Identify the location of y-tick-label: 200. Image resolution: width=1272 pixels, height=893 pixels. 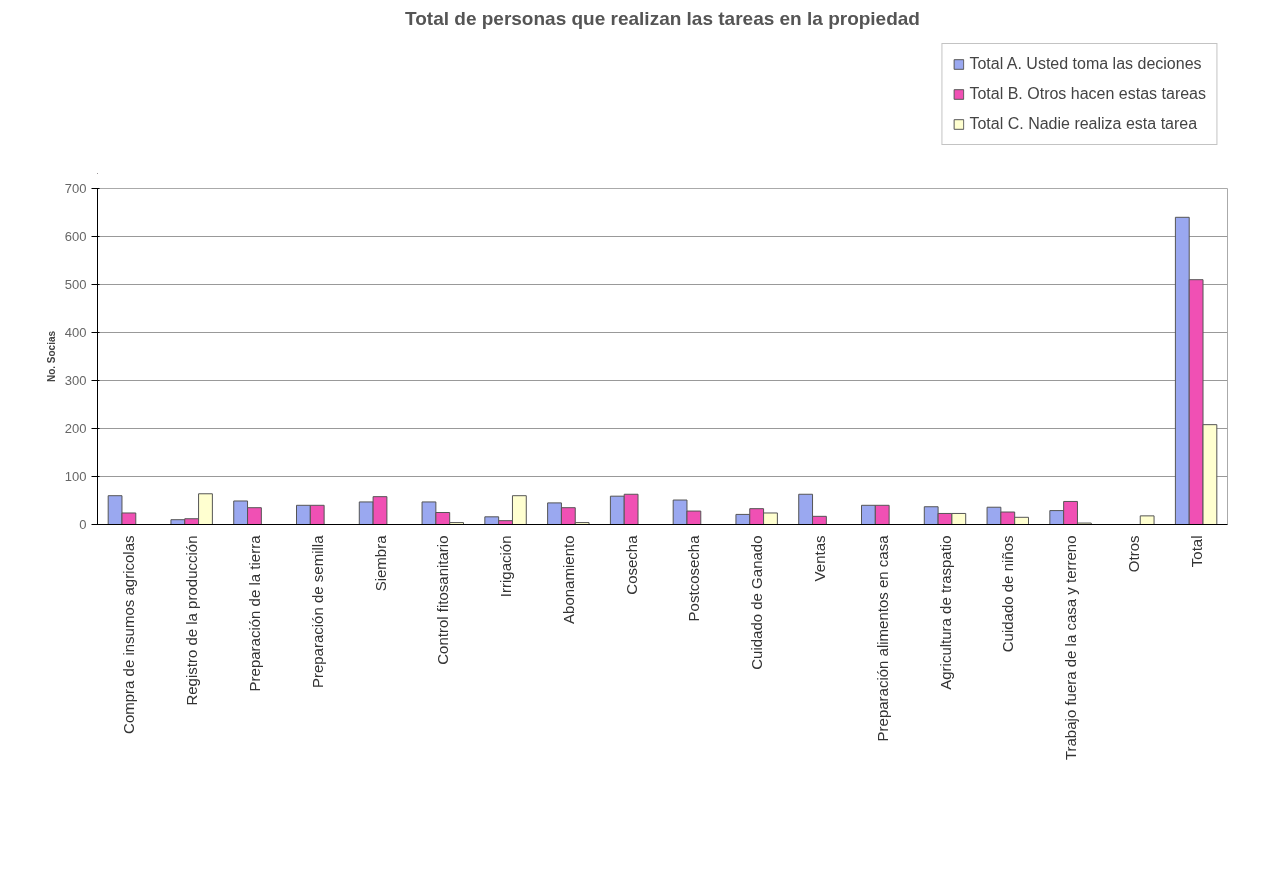
(75, 428).